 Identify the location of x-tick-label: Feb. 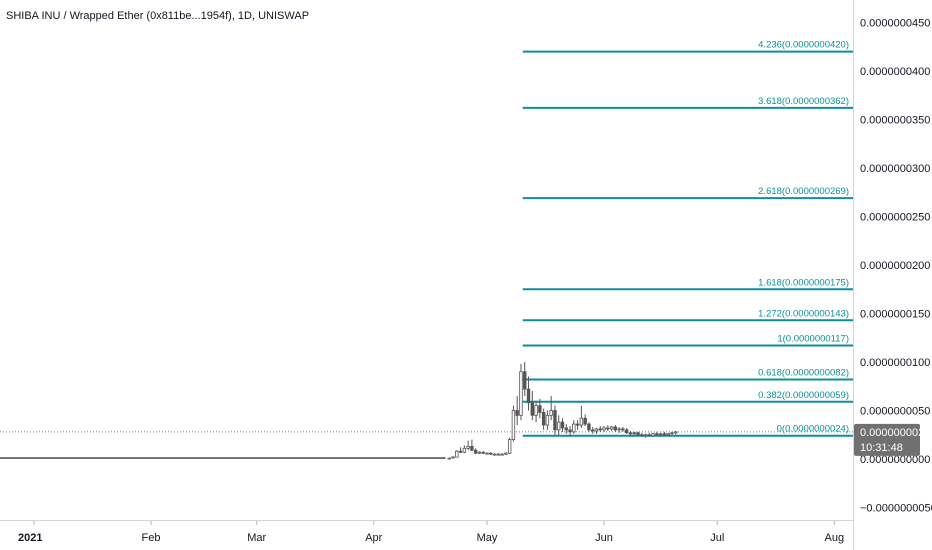
(151, 538).